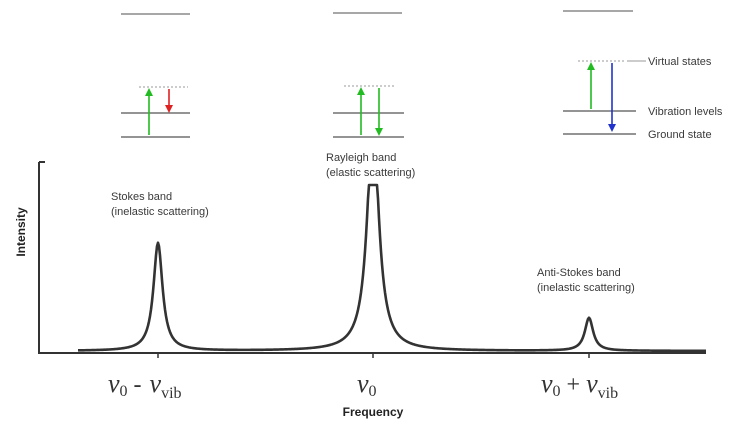 The image size is (738, 425). Describe the element at coordinates (579, 385) in the screenshot. I see `tick-label-anti-stokes: ν0 + νvib` at that location.